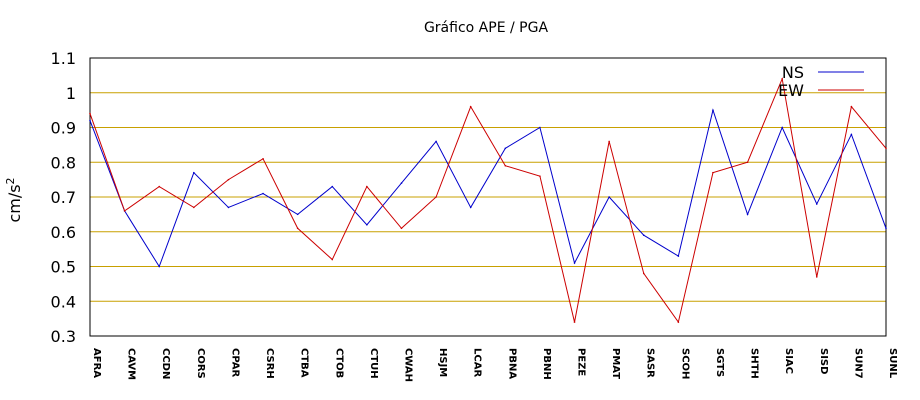  I want to click on legend-label: EW, so click(791, 90).